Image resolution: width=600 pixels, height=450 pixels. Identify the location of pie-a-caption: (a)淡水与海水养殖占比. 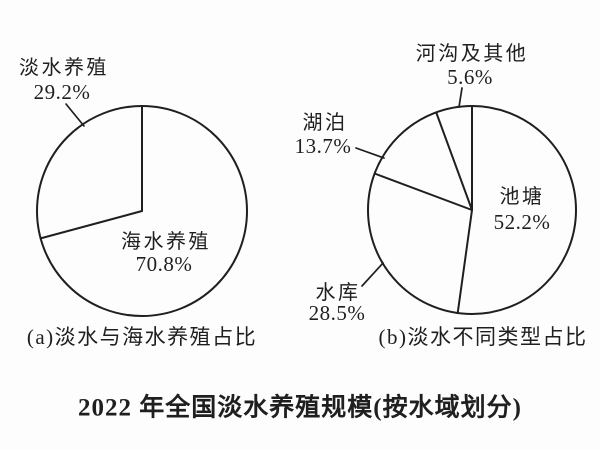
(142, 337).